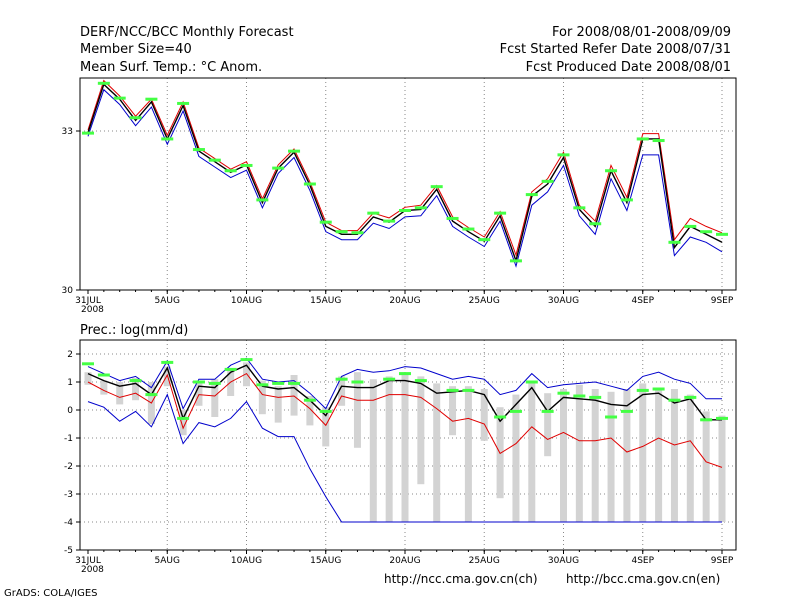 The image size is (800, 600). Describe the element at coordinates (134, 330) in the screenshot. I see `precip-subtitle: Prec.: log(mm/d)` at that location.